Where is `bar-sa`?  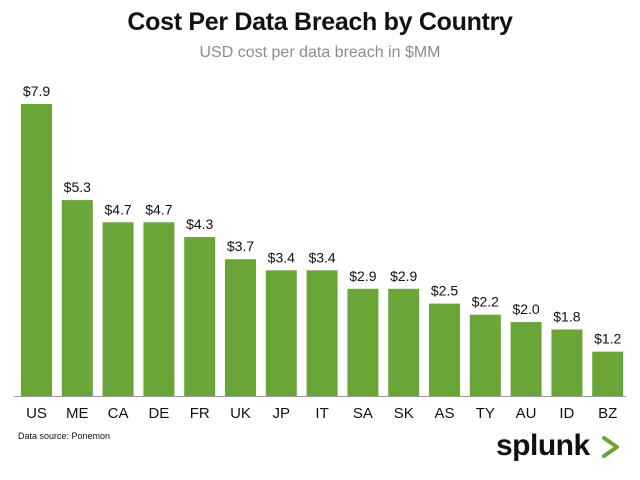 bar-sa is located at coordinates (363, 342).